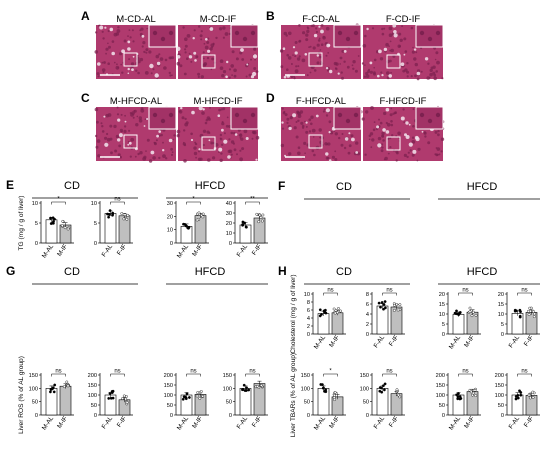 This screenshot has width=550, height=456. I want to click on micrograph-m-hfcd-al: M-HFCD-AL, so click(135, 129).